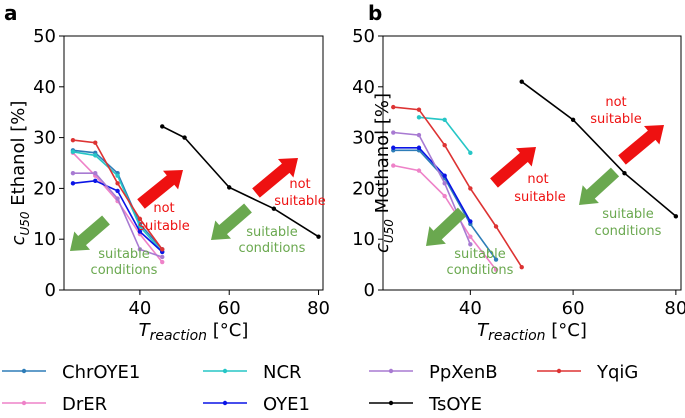  What do you see at coordinates (320, 388) in the screenshot?
I see `legend: ChrOYE1 NCR PpXenB YqiG DrER OYE1 TsOYE` at bounding box center [320, 388].